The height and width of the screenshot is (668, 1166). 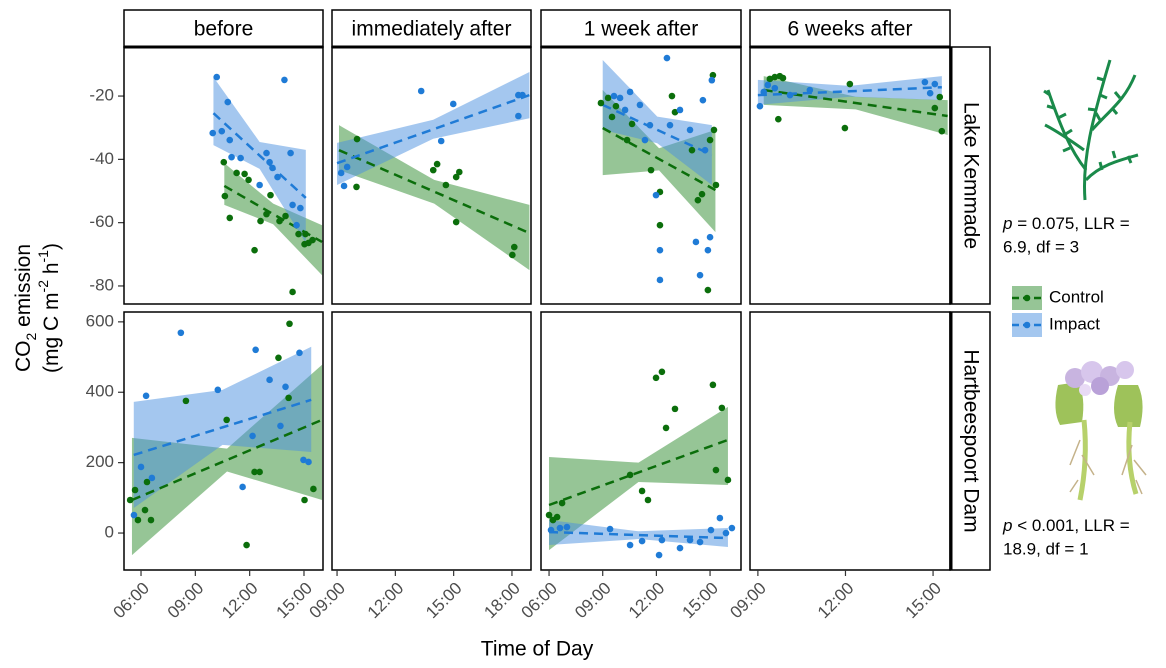 I want to click on x-tick-label: 12:00, so click(x=386, y=601).